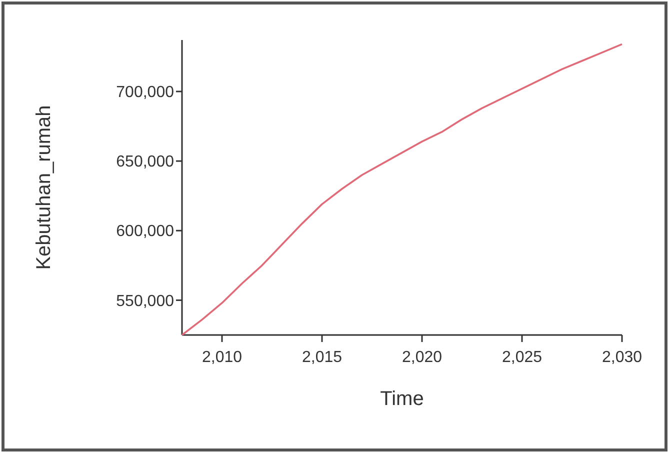  I want to click on x-tick-label: 2,010, so click(222, 357).